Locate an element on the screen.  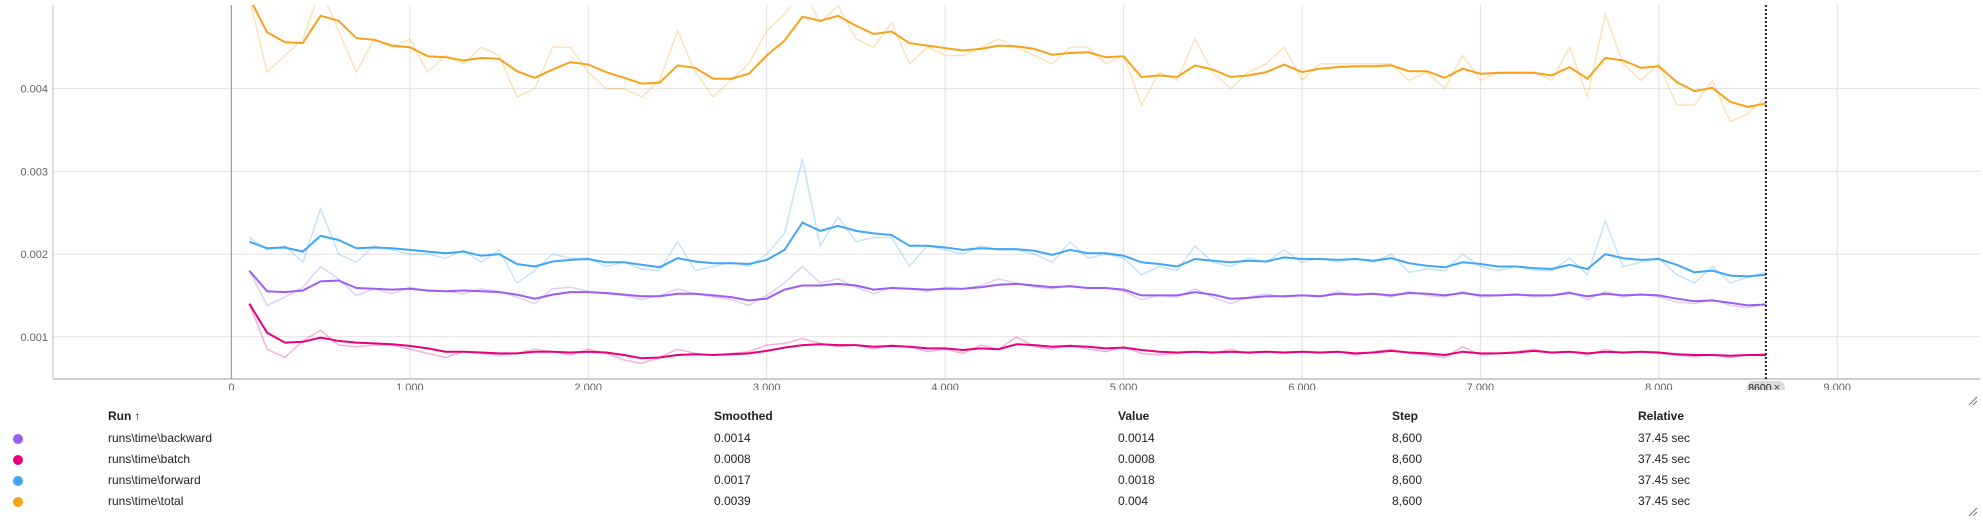
header-run: Run ↑ is located at coordinates (124, 416).